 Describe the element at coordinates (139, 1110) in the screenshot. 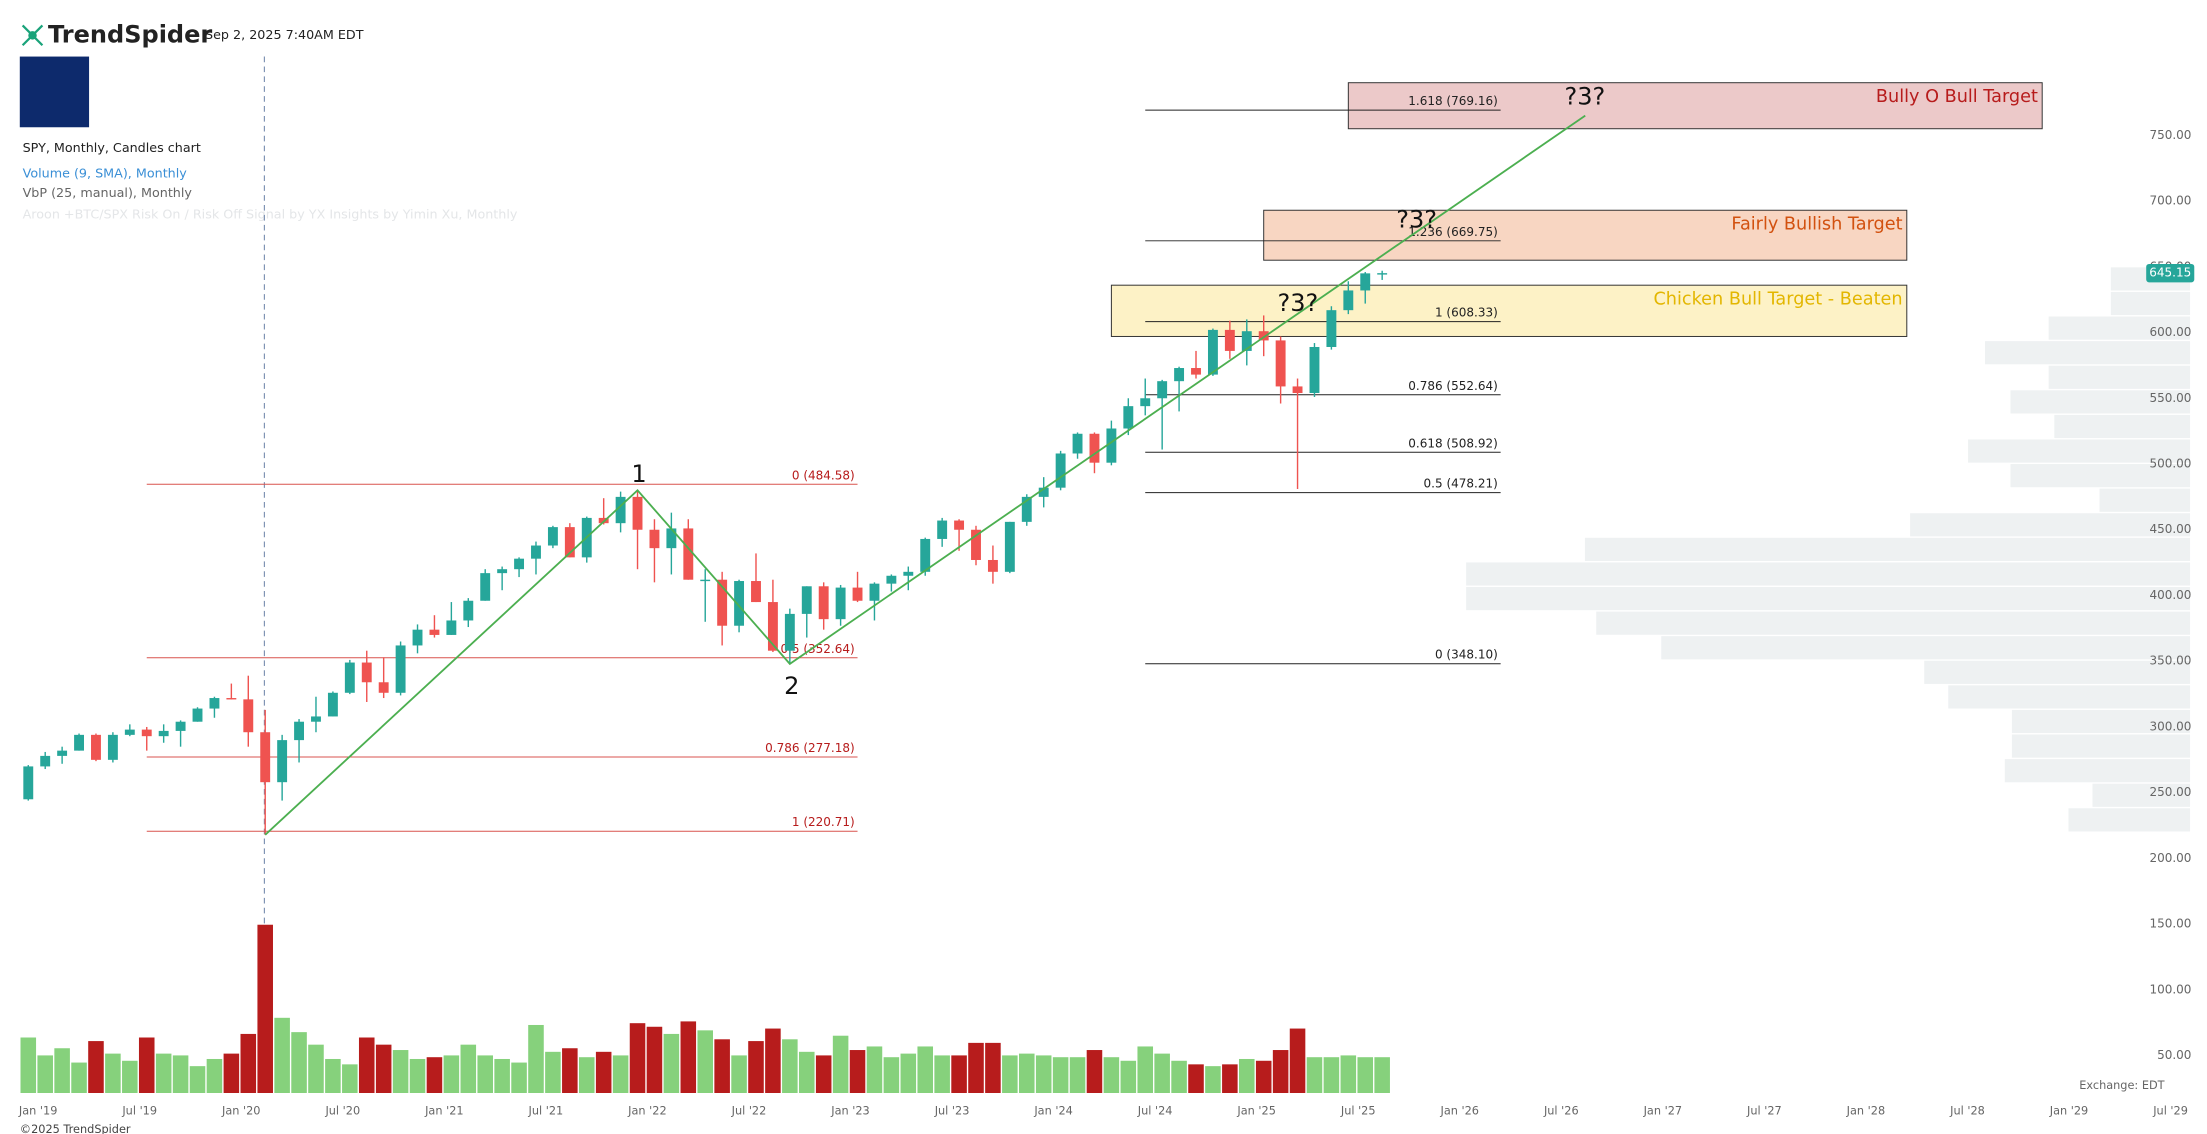

I see `x-tick-label: Jul '19` at that location.